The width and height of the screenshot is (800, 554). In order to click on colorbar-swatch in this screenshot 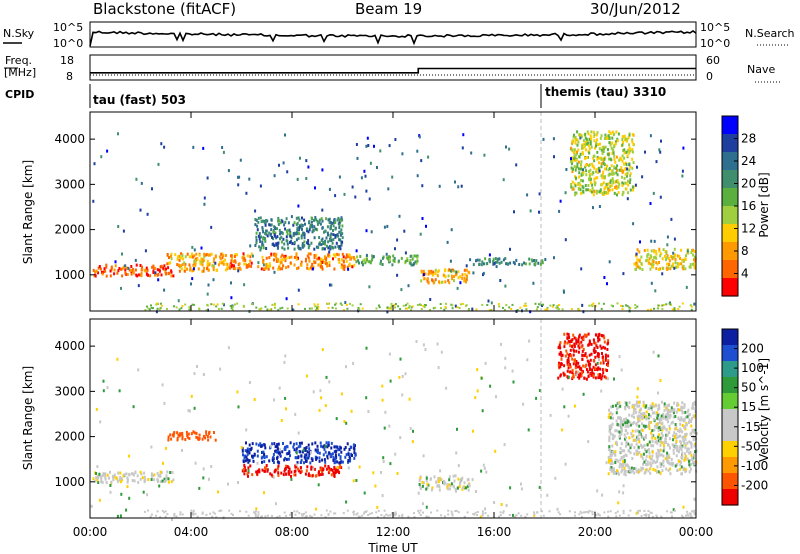, I will do `click(730, 385)`.